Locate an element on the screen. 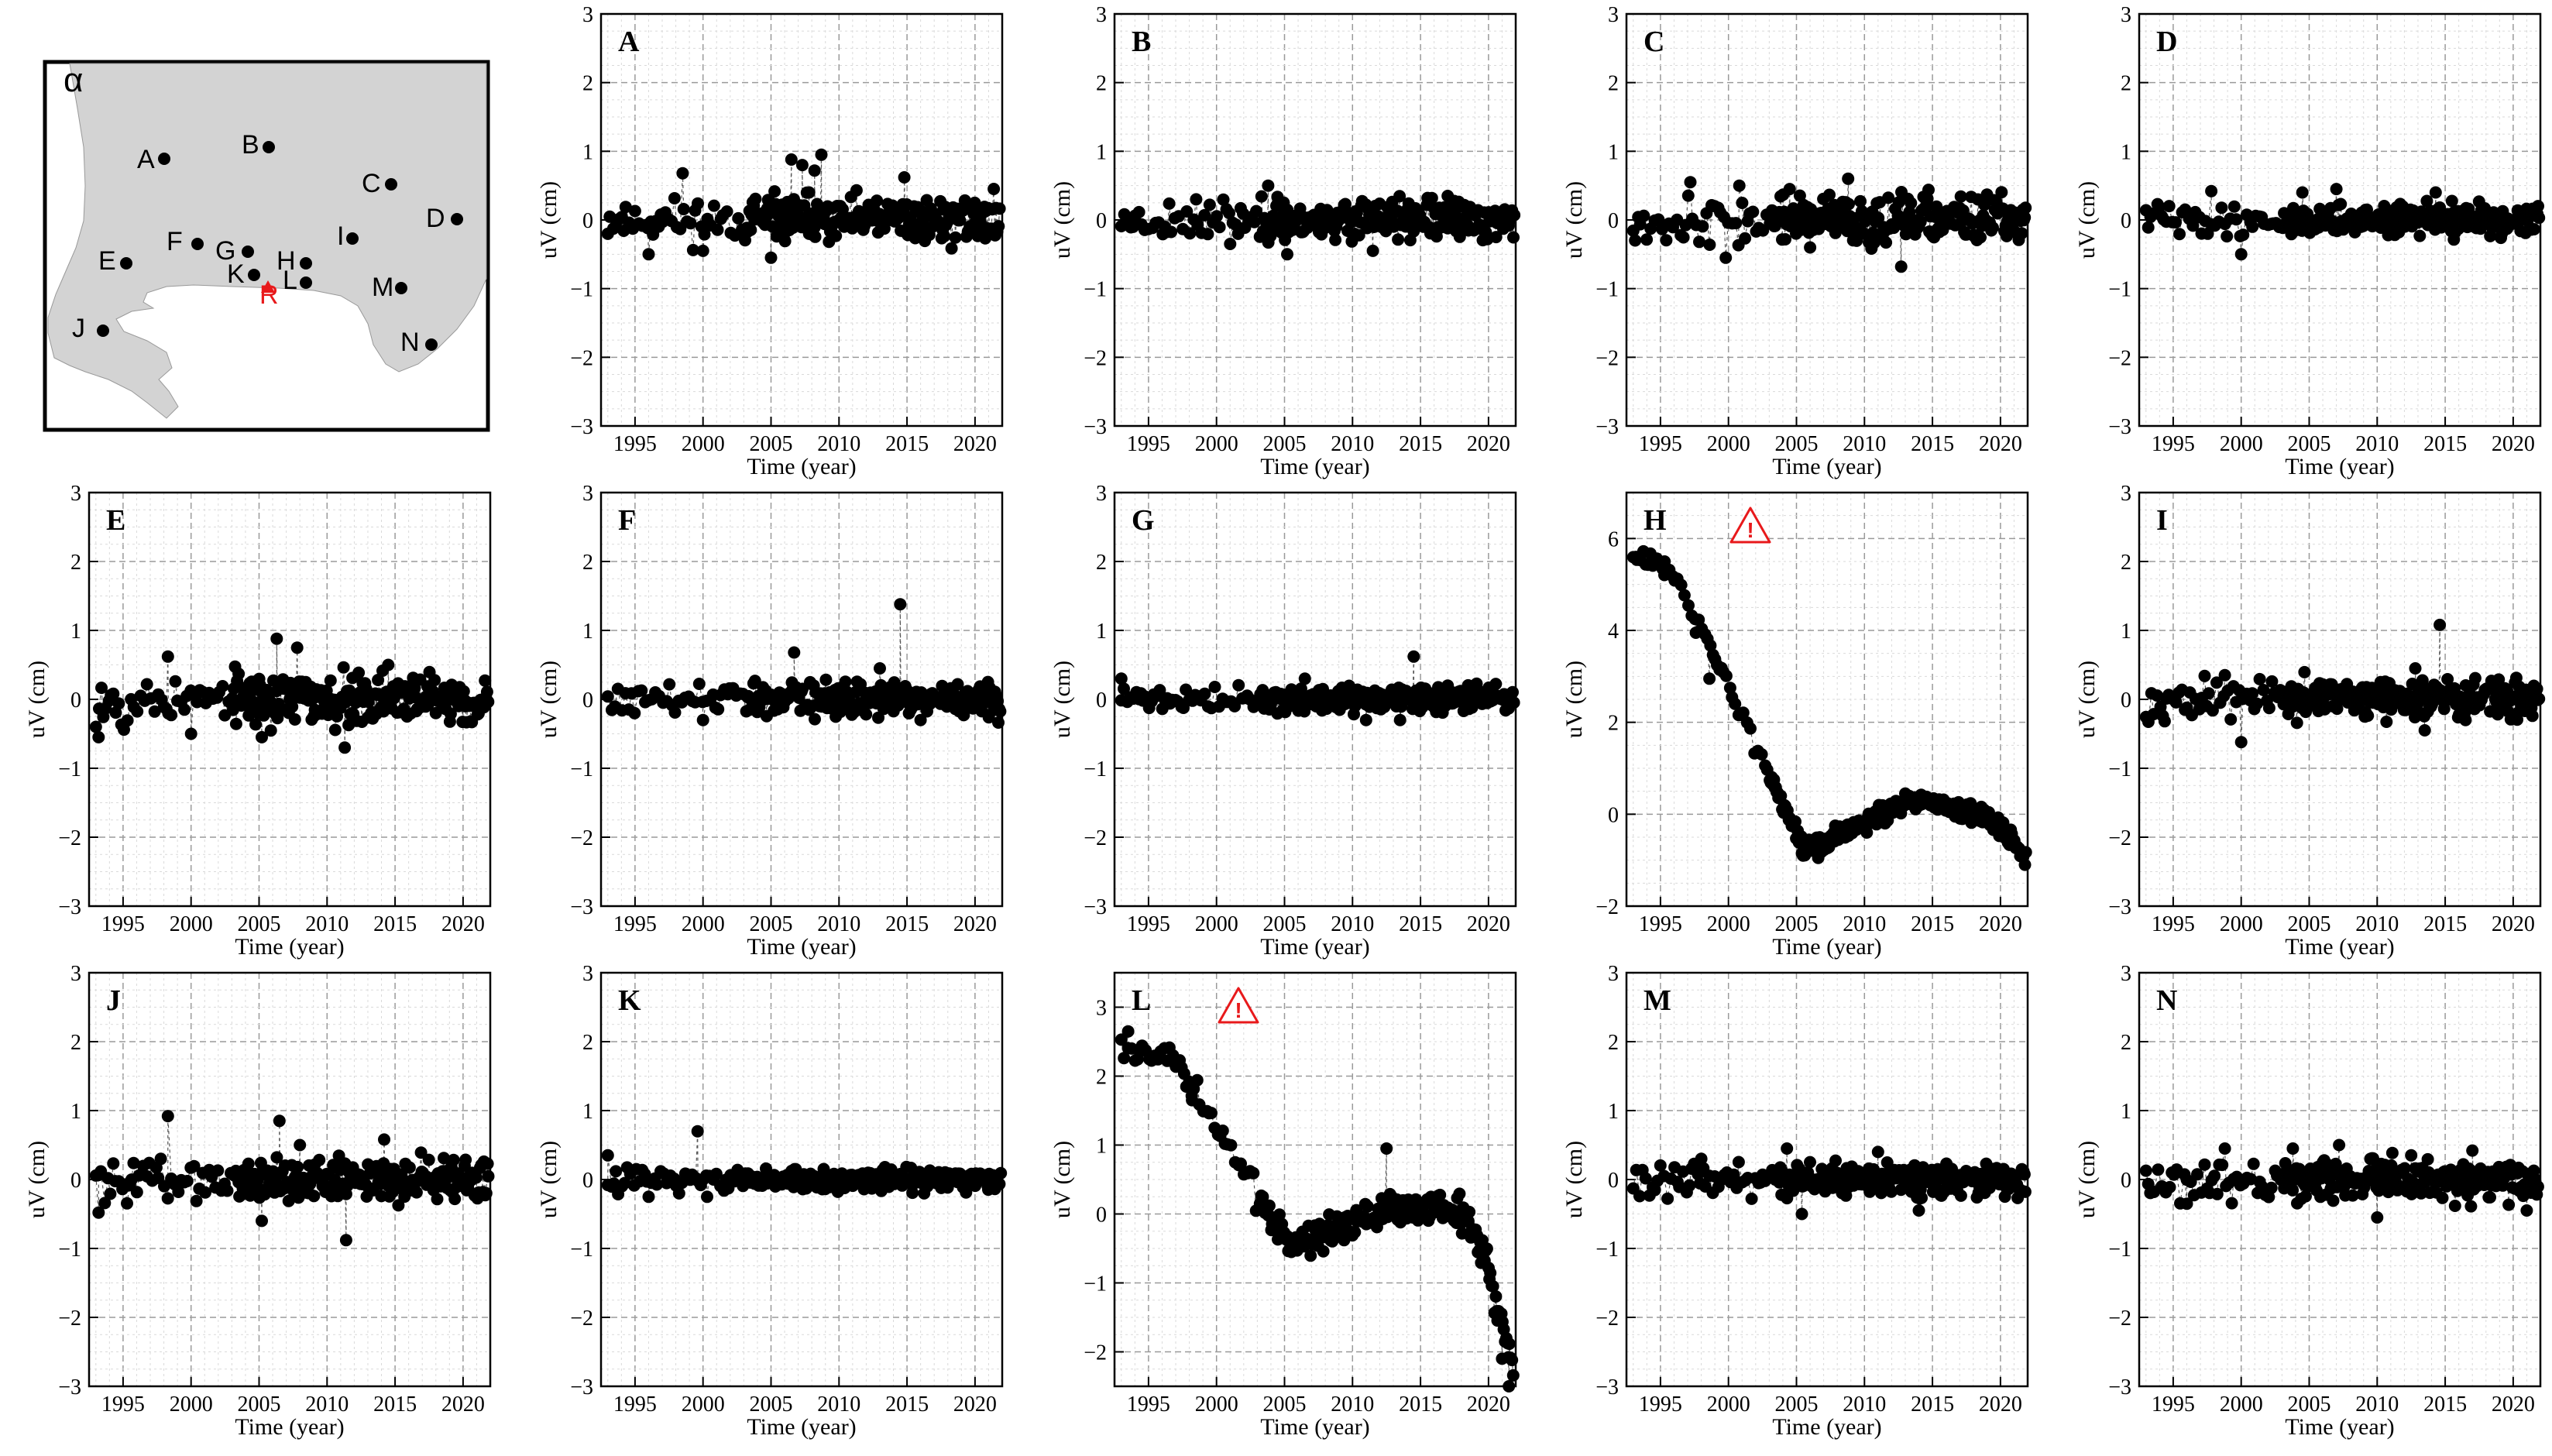 This screenshot has width=2552, height=1456. y-tick-label: 0 is located at coordinates (588, 1181).